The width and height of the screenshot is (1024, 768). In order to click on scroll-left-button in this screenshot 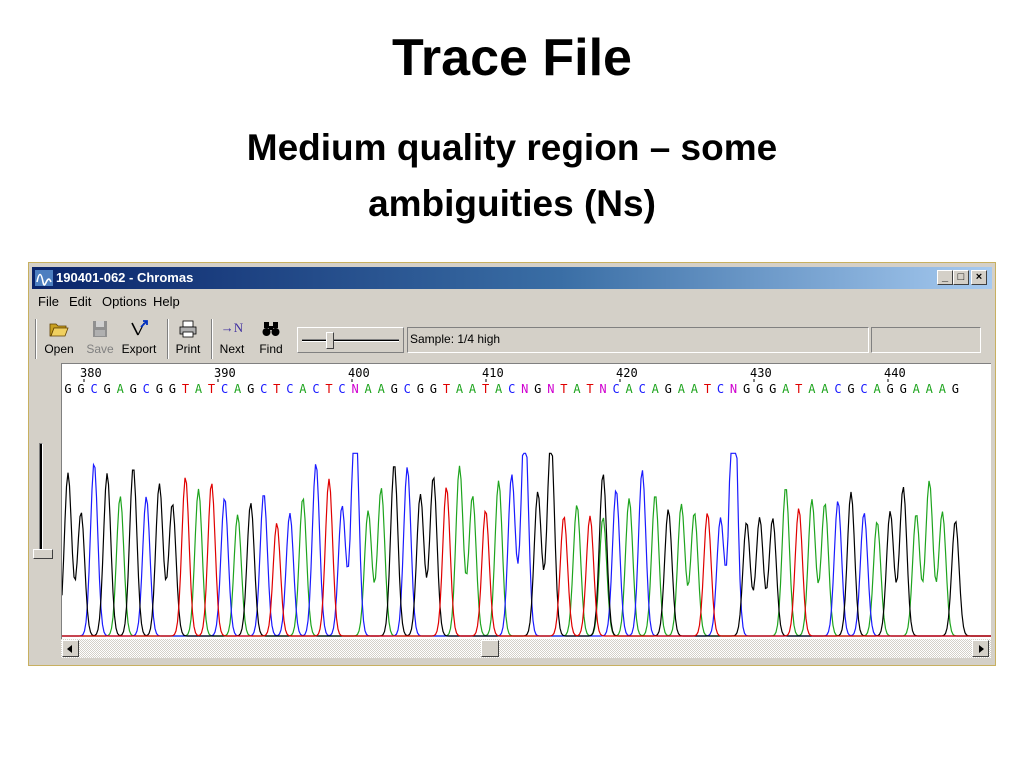, I will do `click(70, 648)`.